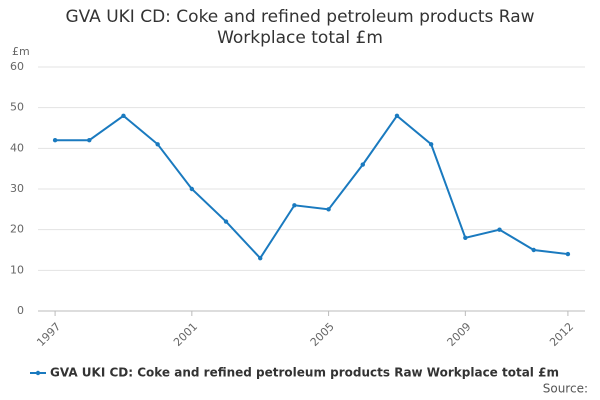 The width and height of the screenshot is (600, 400). Describe the element at coordinates (48, 334) in the screenshot. I see `x-tick-label: 1997` at that location.